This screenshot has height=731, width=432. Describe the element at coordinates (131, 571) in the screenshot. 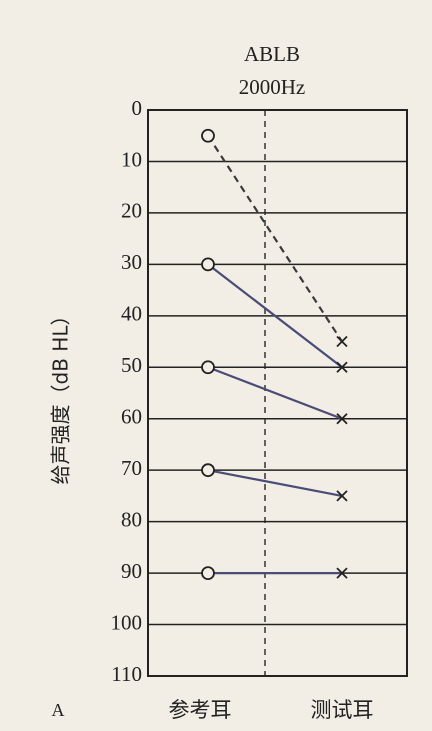

I see `y-tick-label: 90` at that location.